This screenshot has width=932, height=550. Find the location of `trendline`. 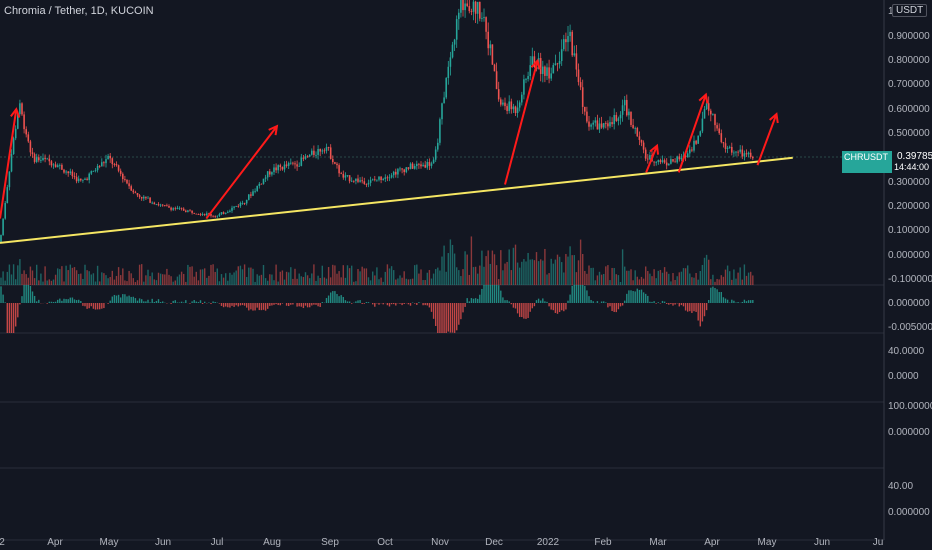

trendline is located at coordinates (396, 200).